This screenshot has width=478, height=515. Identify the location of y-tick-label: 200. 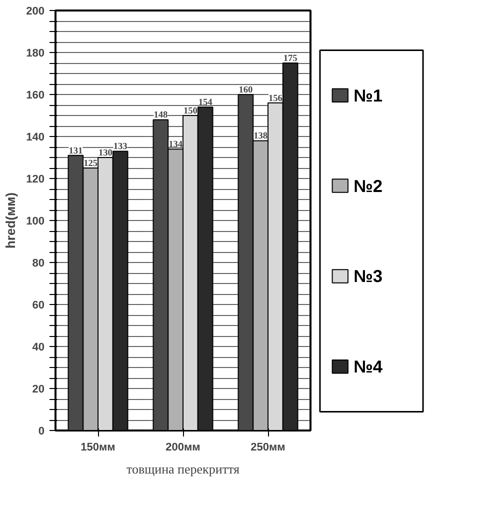
(35, 12).